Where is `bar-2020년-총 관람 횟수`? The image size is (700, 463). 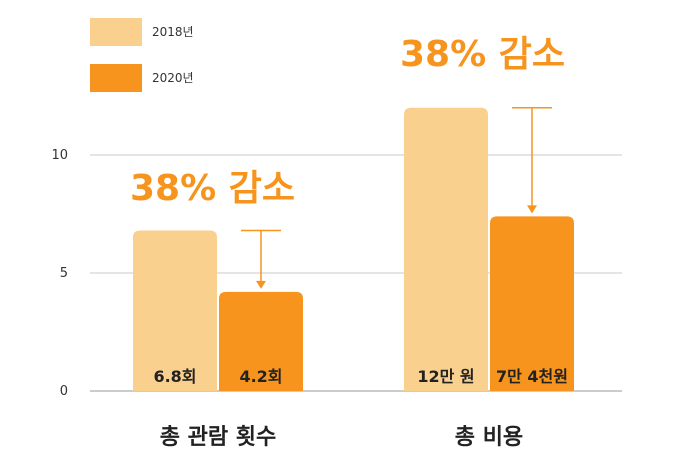
bar-2020년-총 관람 횟수 is located at coordinates (261, 341).